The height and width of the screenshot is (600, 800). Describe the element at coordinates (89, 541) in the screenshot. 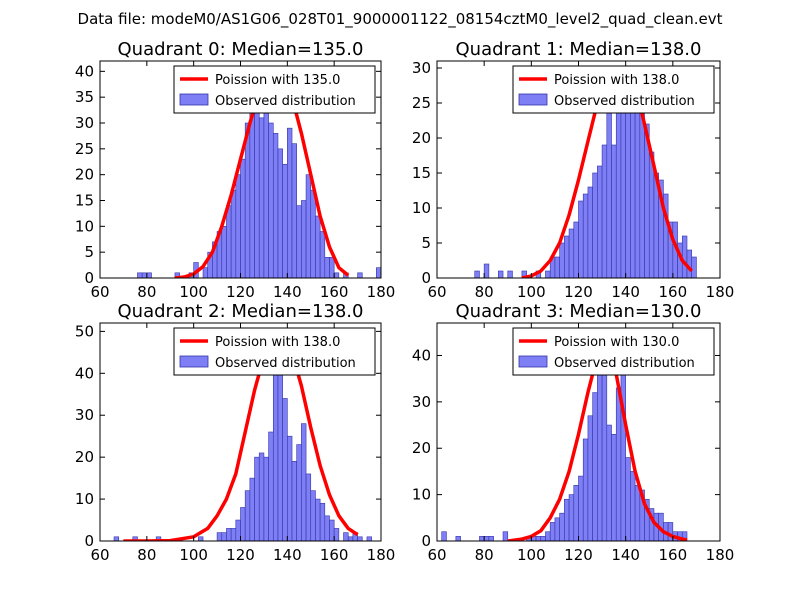

I see `quadrant-2-ytick-label: 0` at that location.